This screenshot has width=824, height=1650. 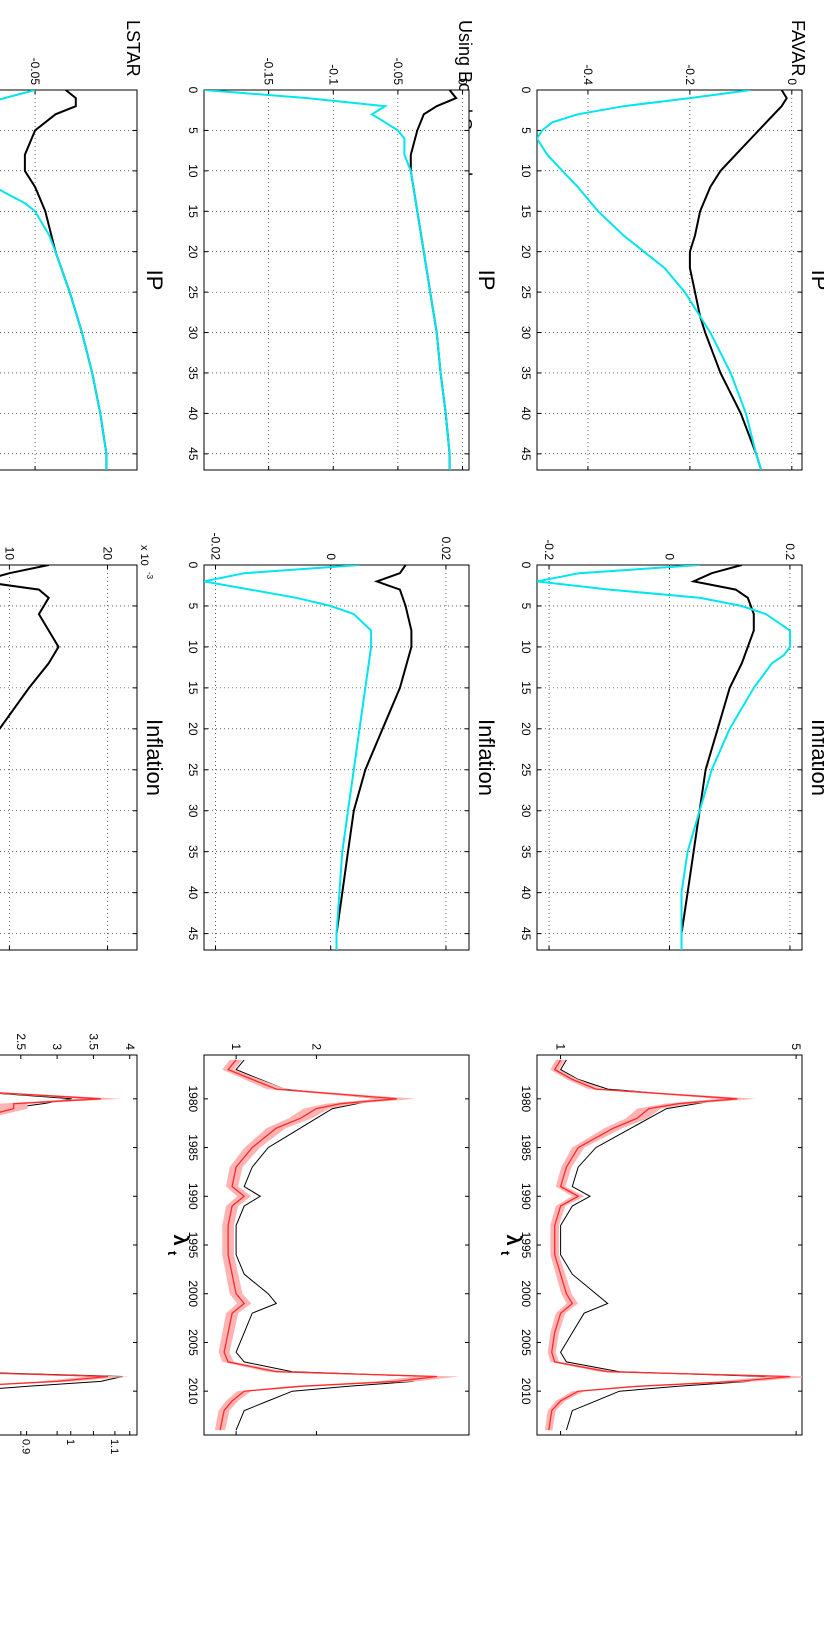 What do you see at coordinates (149, 576) in the screenshot?
I see `y-multiplier-exponent: -3` at bounding box center [149, 576].